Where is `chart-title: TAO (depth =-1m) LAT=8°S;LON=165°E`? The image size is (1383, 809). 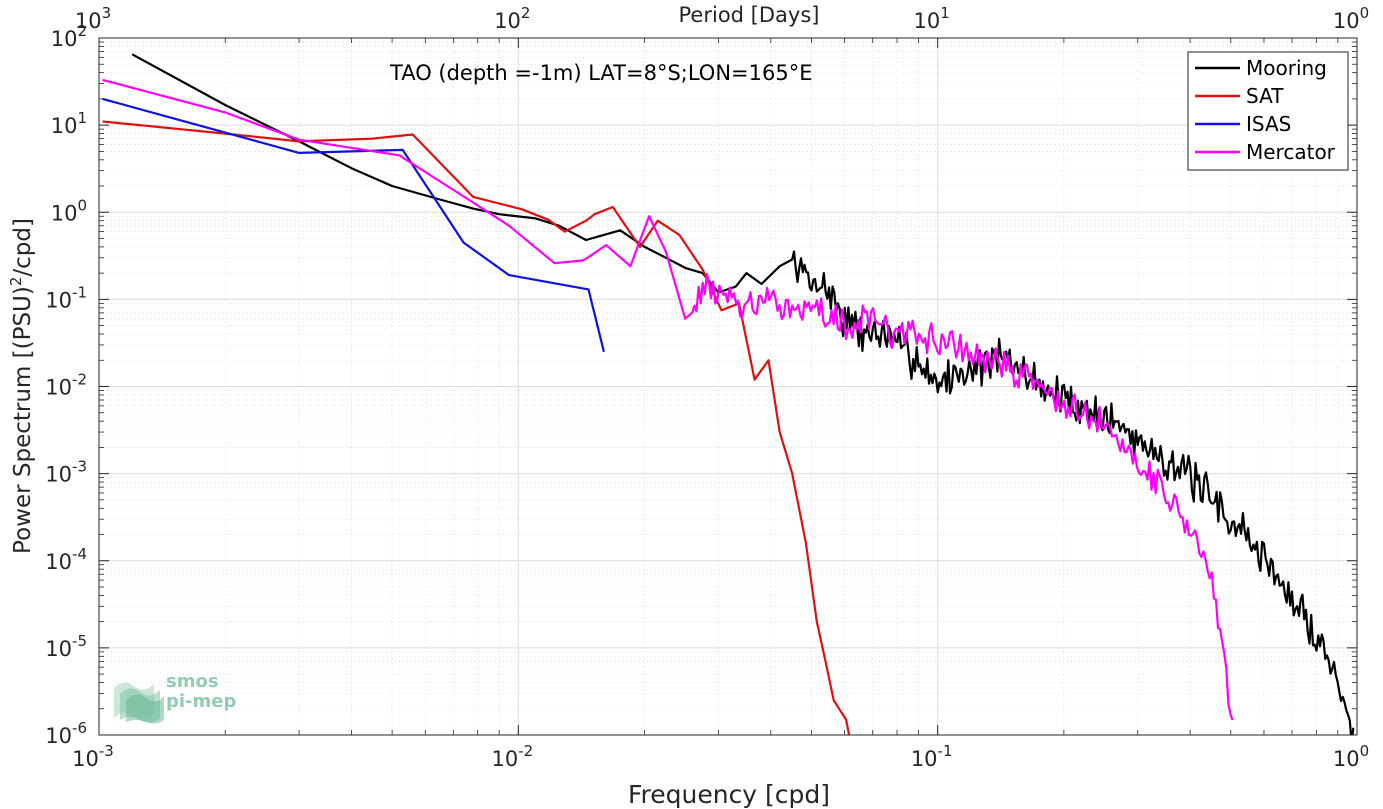 chart-title: TAO (depth =-1m) LAT=8°S;LON=165°E is located at coordinates (601, 73).